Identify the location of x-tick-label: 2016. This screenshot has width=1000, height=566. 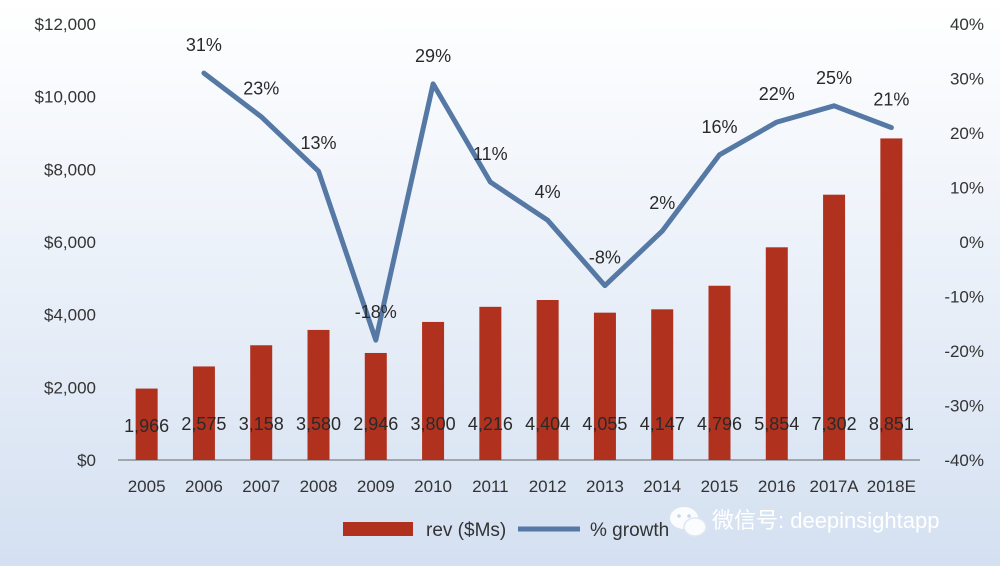
(777, 486).